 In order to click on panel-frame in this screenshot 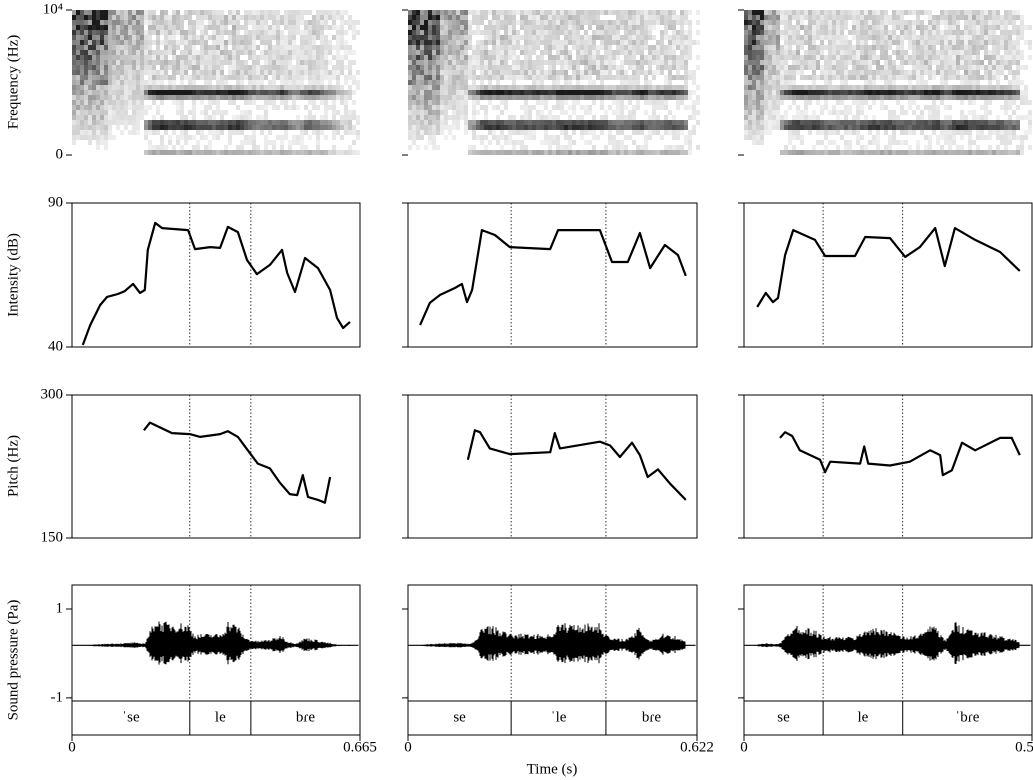, I will do `click(552, 275)`.